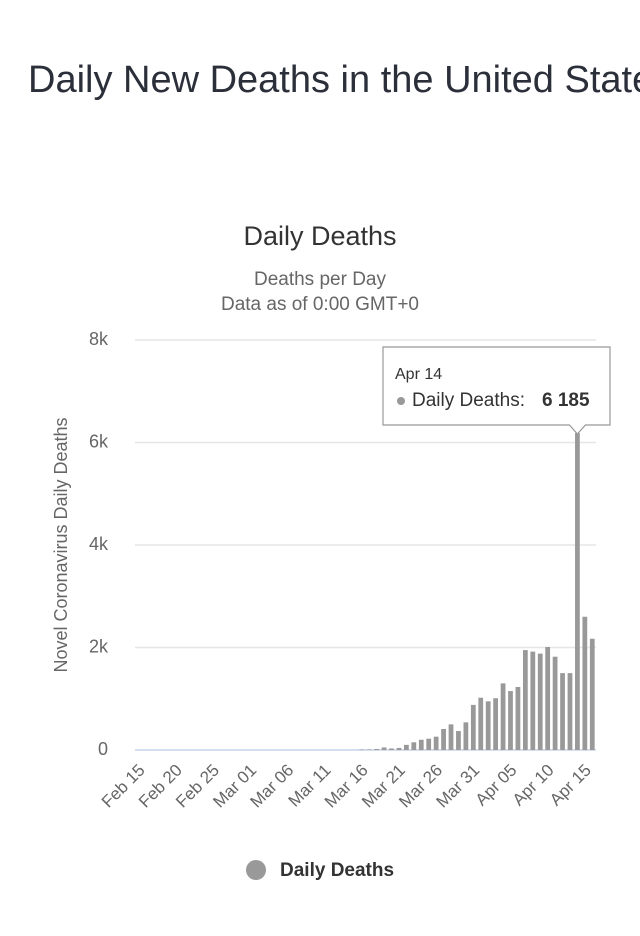  Describe the element at coordinates (99, 544) in the screenshot. I see `y-tick-label: 4k` at that location.